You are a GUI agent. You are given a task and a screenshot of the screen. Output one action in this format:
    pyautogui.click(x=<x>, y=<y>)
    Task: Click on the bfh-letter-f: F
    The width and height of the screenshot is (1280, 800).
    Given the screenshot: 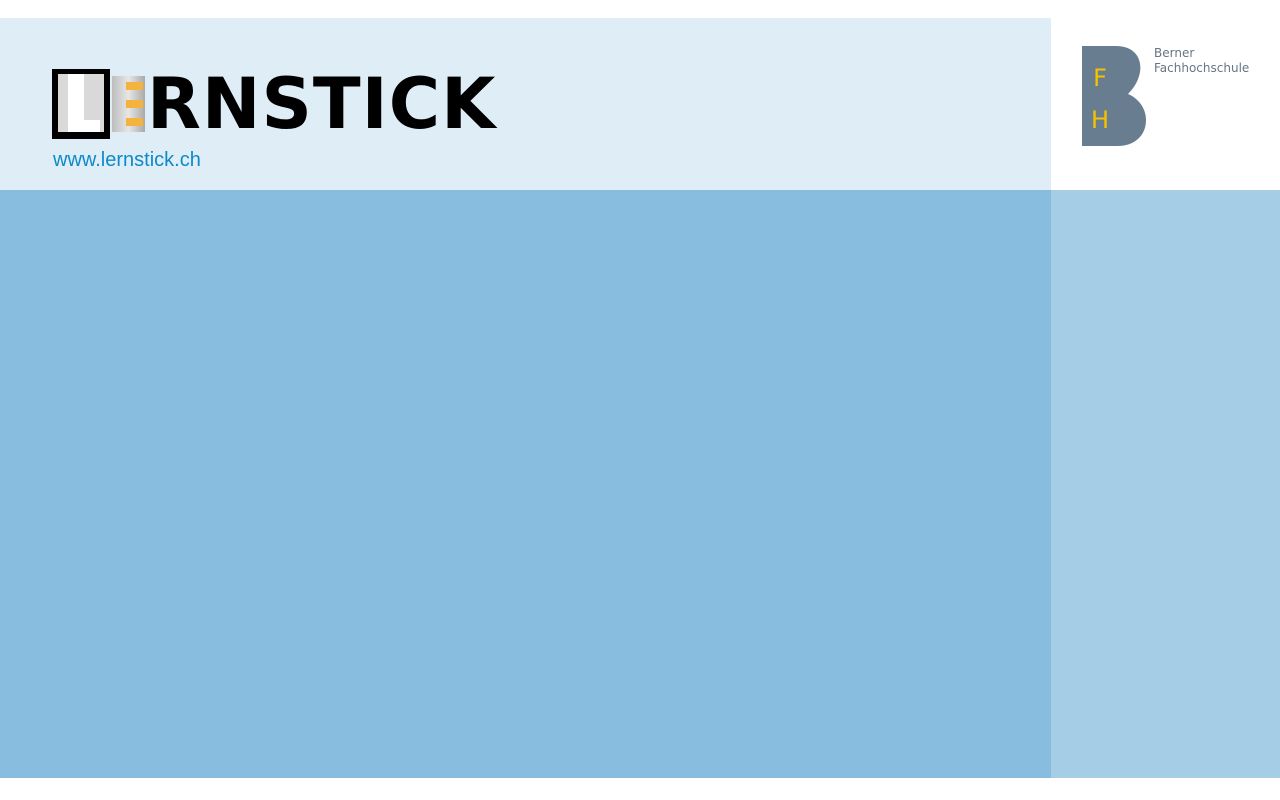 What is the action you would take?
    pyautogui.click(x=1100, y=78)
    